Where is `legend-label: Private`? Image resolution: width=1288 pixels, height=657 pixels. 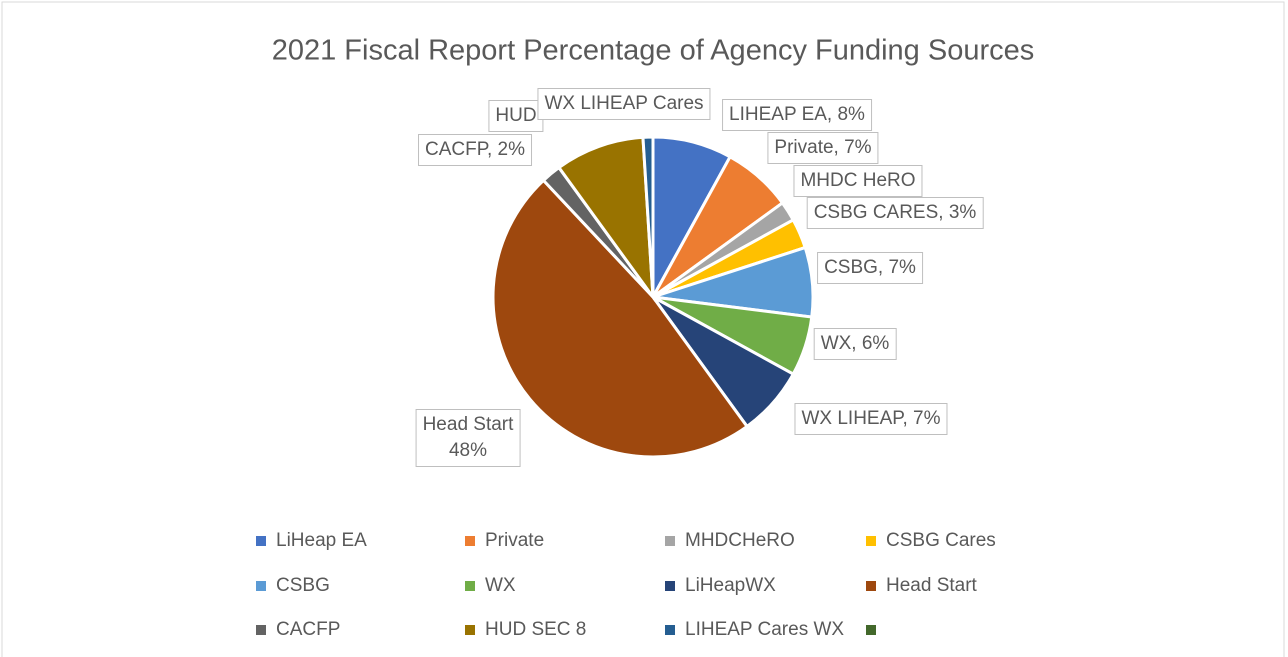
legend-label: Private is located at coordinates (514, 540).